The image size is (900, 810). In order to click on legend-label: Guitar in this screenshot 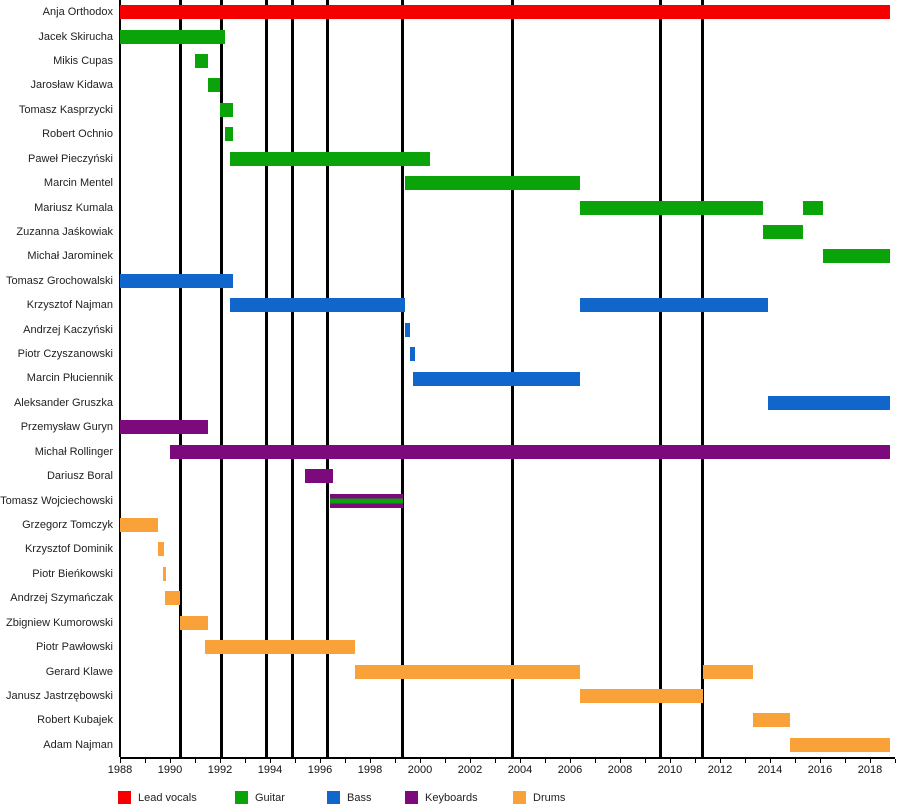, I will do `click(270, 797)`.